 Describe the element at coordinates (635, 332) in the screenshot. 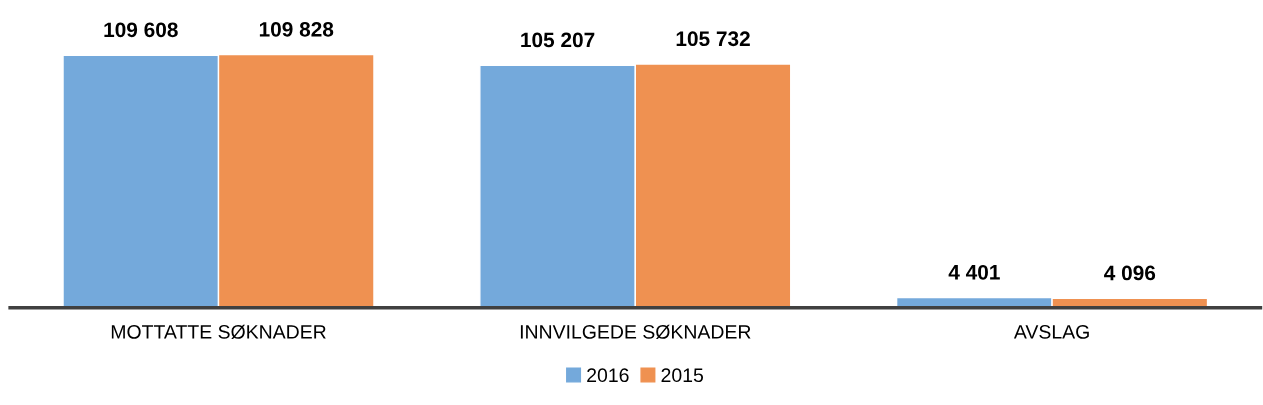

I see `x-tick-label: INNVILGEDE SØKNADER` at that location.